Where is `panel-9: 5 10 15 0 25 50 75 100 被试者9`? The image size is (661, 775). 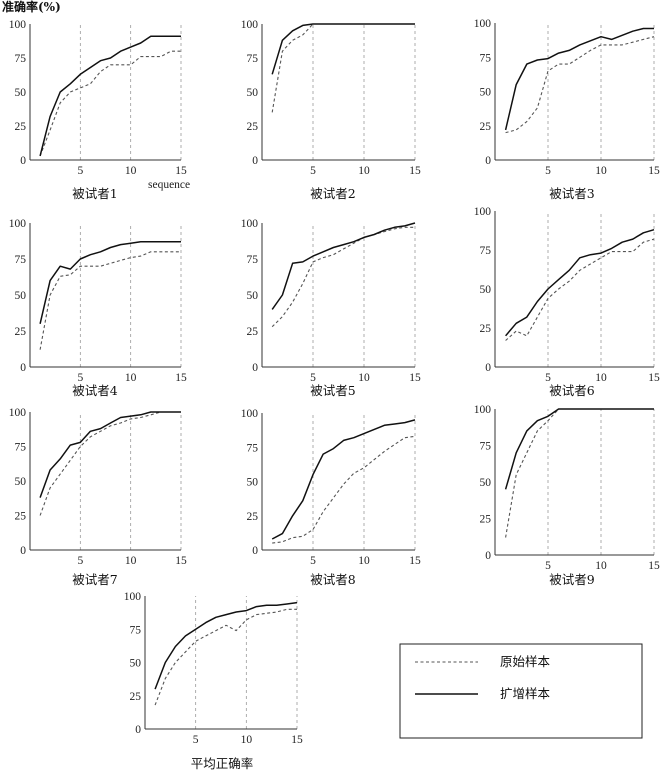 panel-9: 5 10 15 0 25 50 75 100 被试者9 is located at coordinates (567, 495).